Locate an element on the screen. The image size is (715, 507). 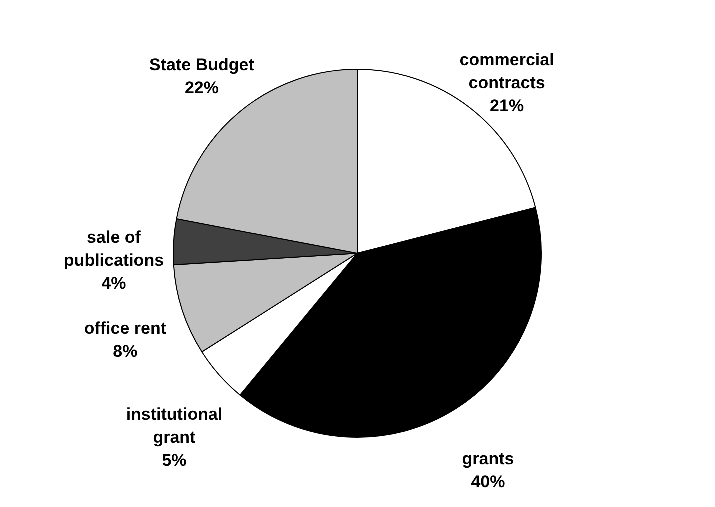
data-label: 21% is located at coordinates (507, 106).